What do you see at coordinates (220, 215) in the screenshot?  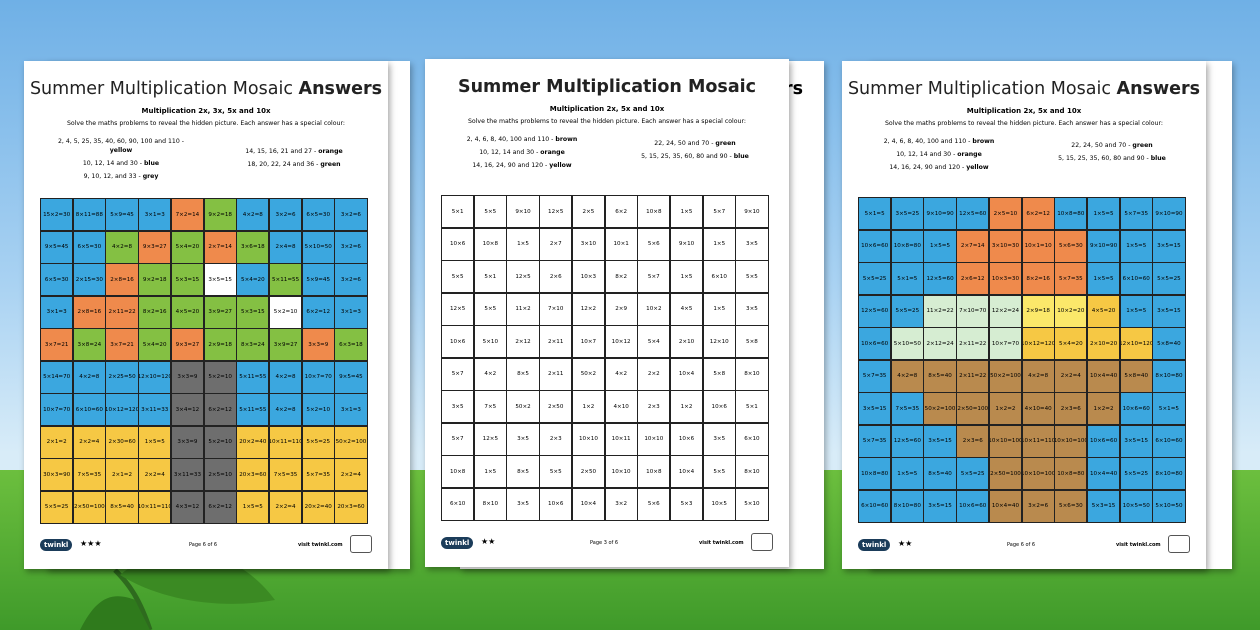 I see `grid-cell: 9×2=18` at bounding box center [220, 215].